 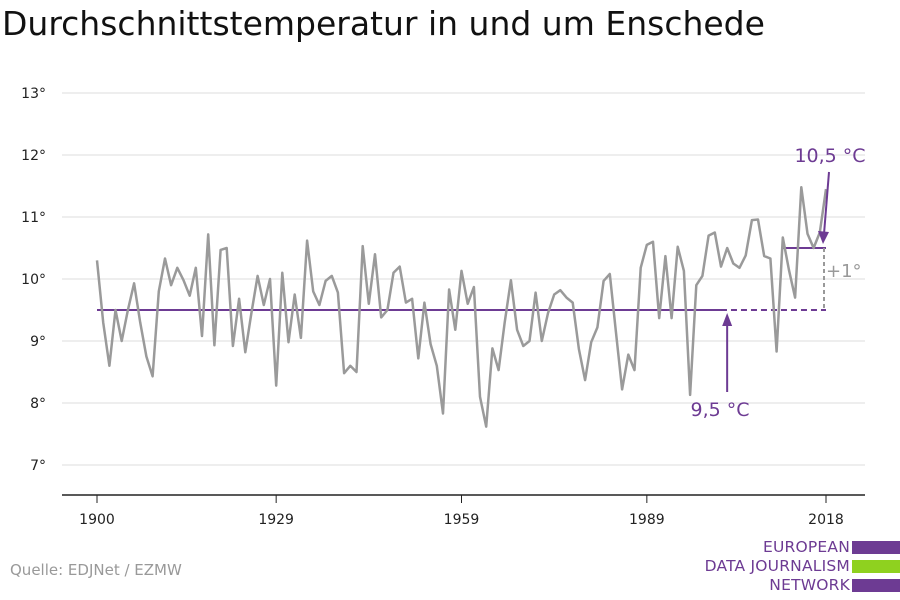 What do you see at coordinates (38, 342) in the screenshot?
I see `y-tick-label-9: 9°` at bounding box center [38, 342].